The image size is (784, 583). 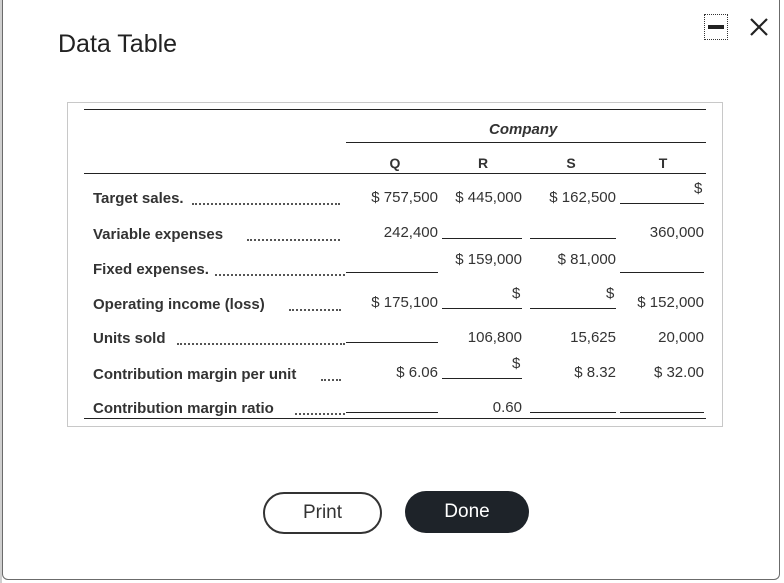 What do you see at coordinates (395, 109) in the screenshot?
I see `table-top-rule` at bounding box center [395, 109].